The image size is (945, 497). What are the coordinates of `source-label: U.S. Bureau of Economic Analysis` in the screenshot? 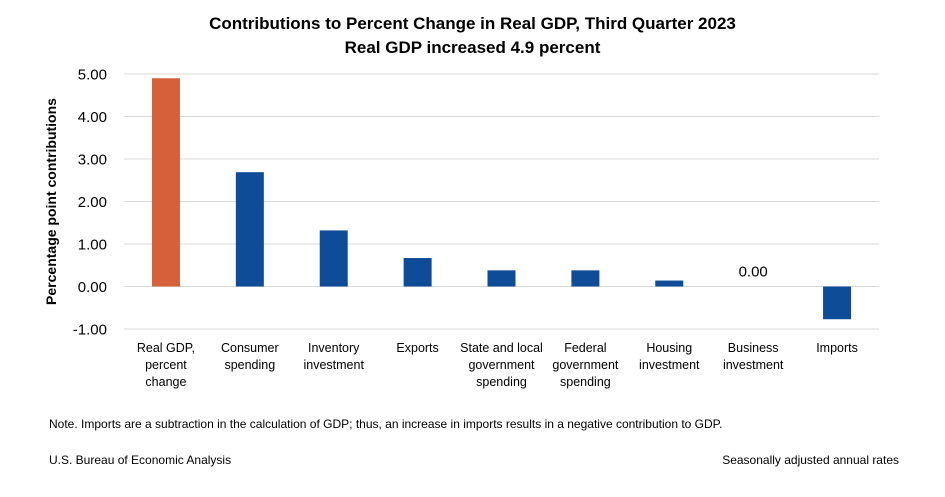 It's located at (140, 460).